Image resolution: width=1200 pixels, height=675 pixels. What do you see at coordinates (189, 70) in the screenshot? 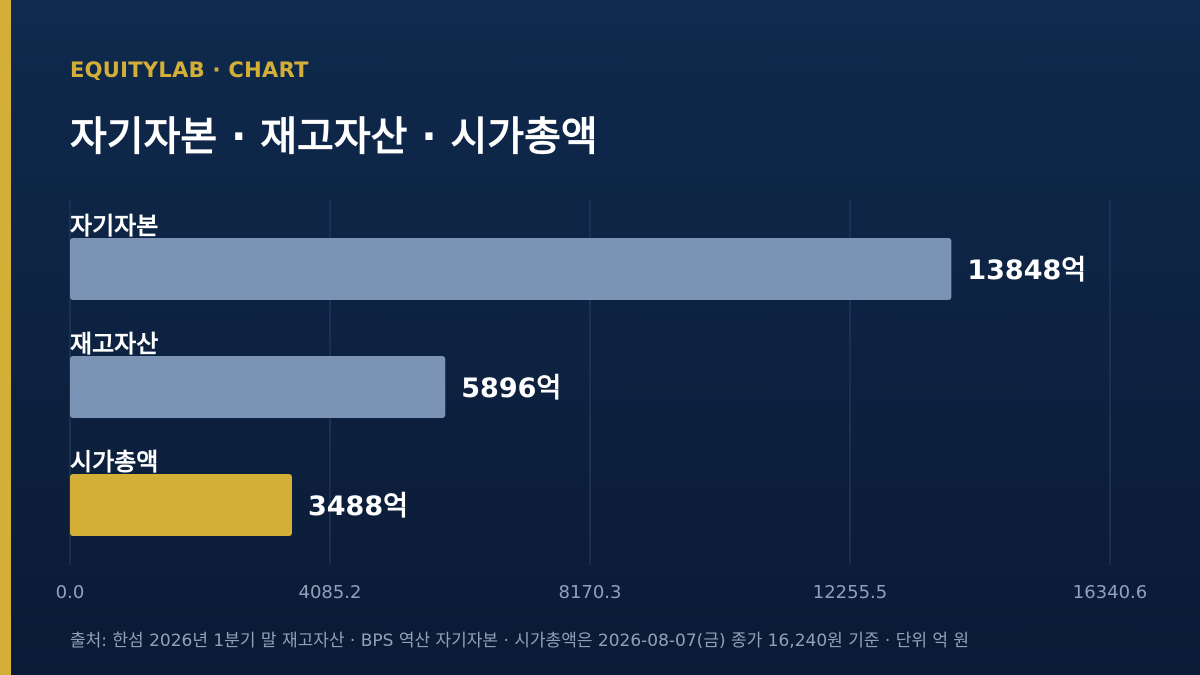
I see `eyebrow-label: EQUITYLAB · CHART` at bounding box center [189, 70].